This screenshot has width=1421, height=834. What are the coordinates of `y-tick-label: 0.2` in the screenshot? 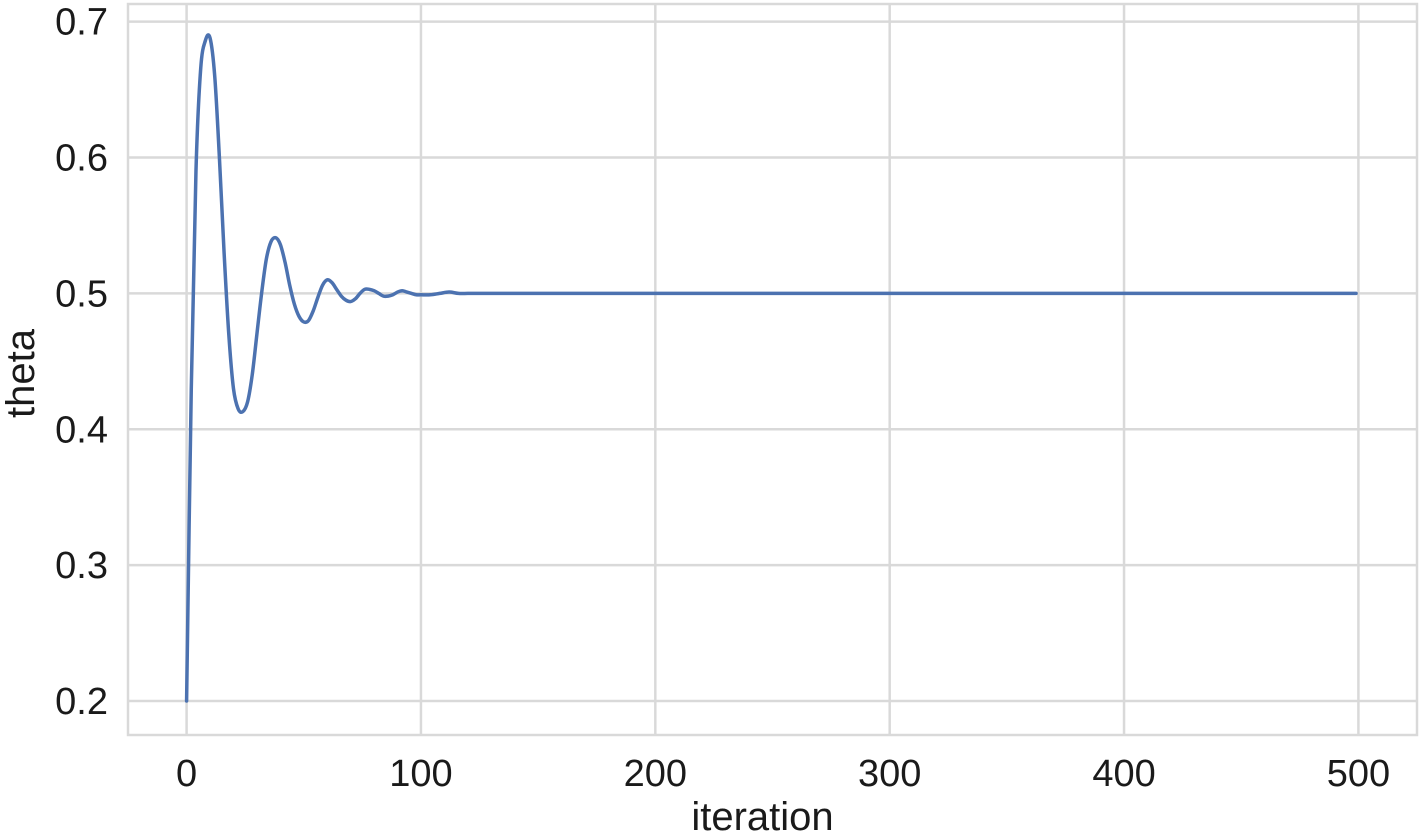 It's located at (81, 702).